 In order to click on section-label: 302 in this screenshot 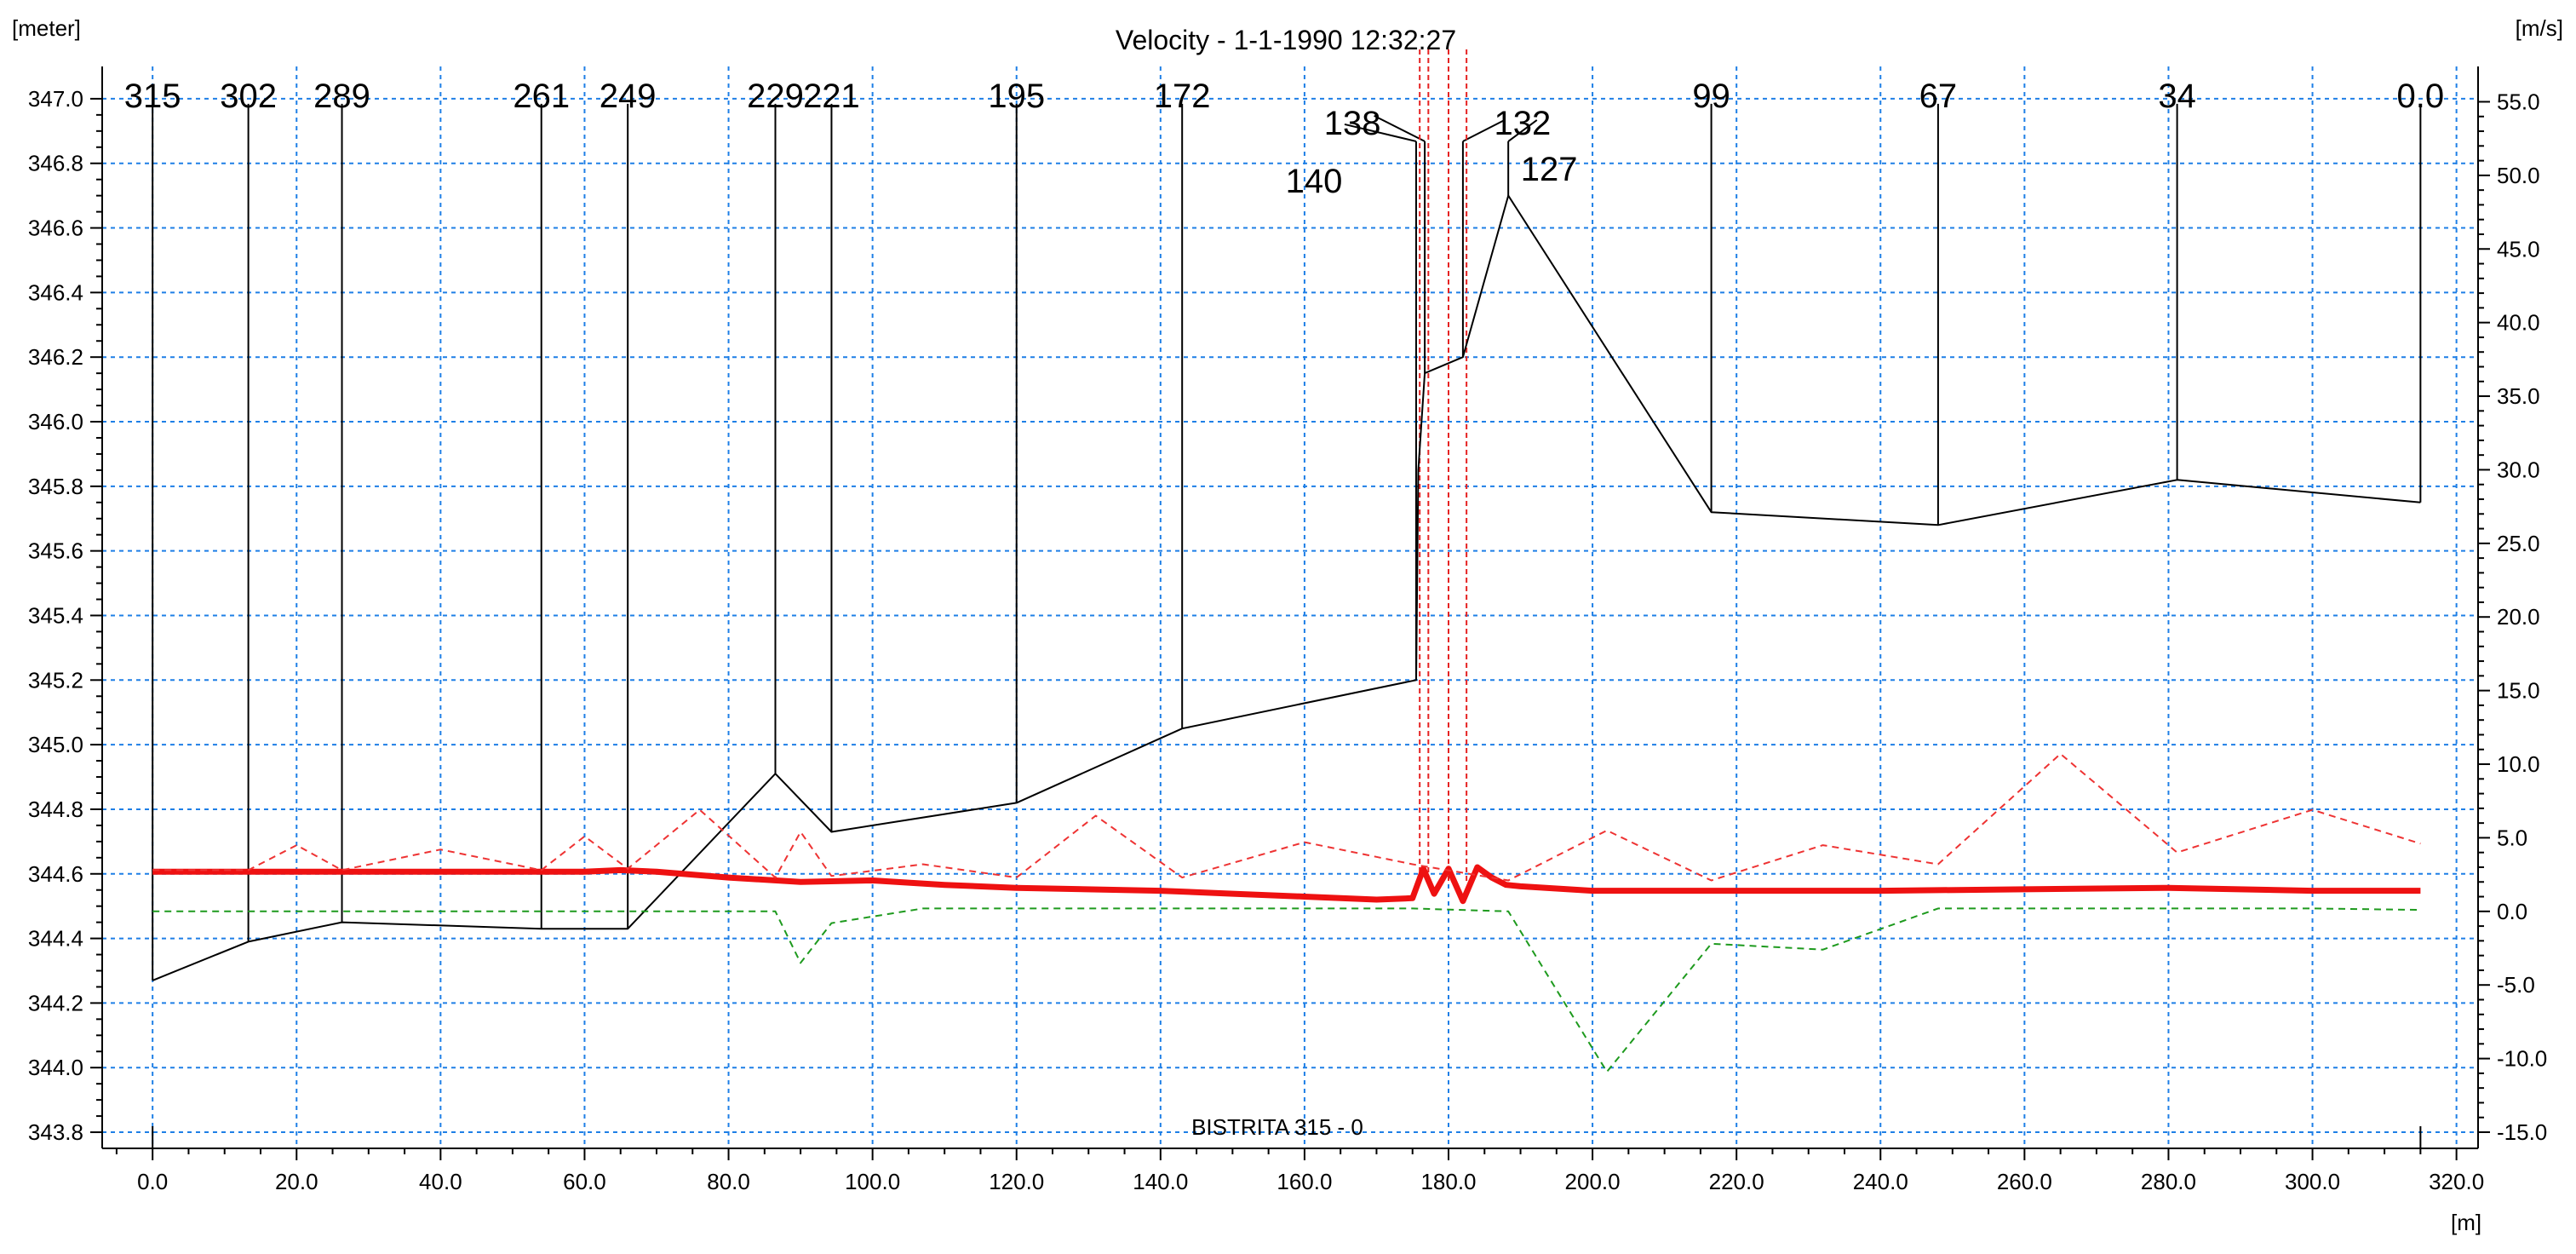, I will do `click(248, 96)`.